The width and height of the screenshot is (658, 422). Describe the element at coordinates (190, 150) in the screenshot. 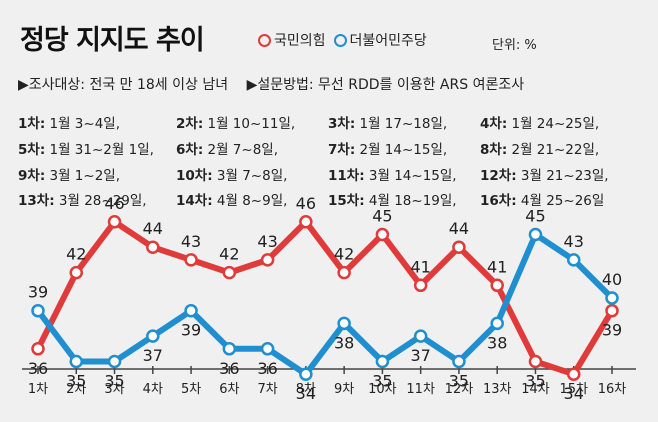

I see `schedule-round: 6차:` at that location.